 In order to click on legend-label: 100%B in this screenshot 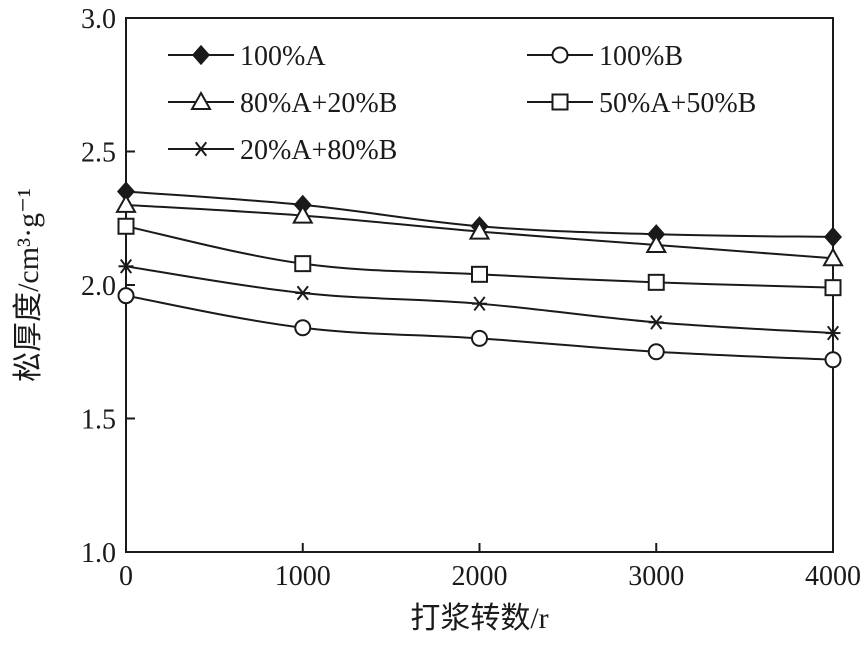, I will do `click(641, 56)`.